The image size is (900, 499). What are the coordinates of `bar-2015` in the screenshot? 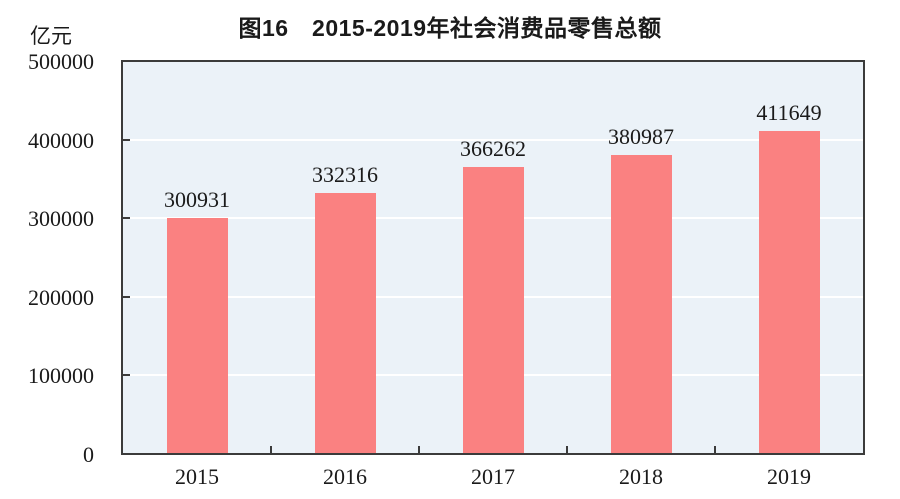 It's located at (197, 335).